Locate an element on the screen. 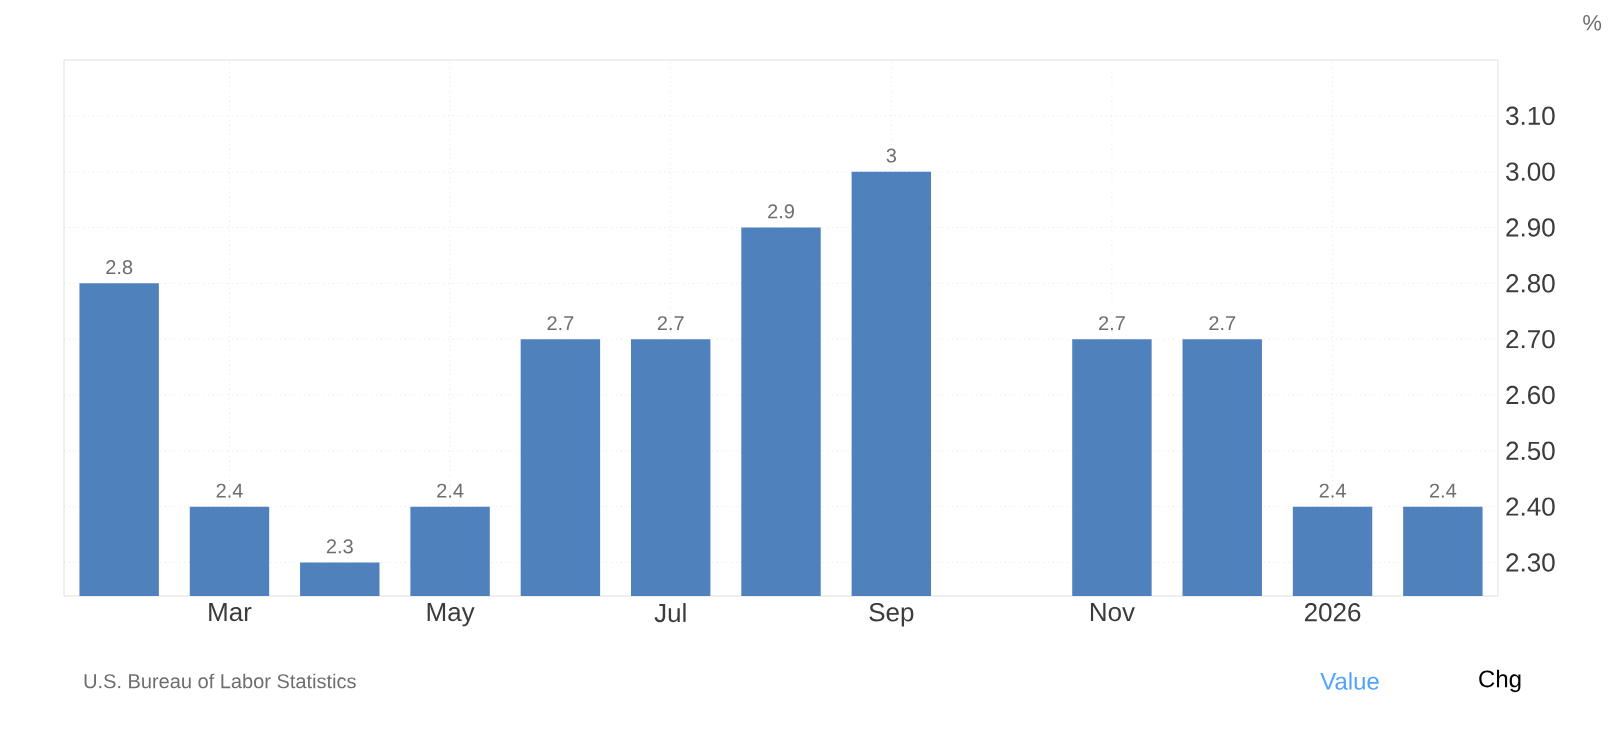 The image size is (1617, 737). x-tick-label: Jul is located at coordinates (670, 613).